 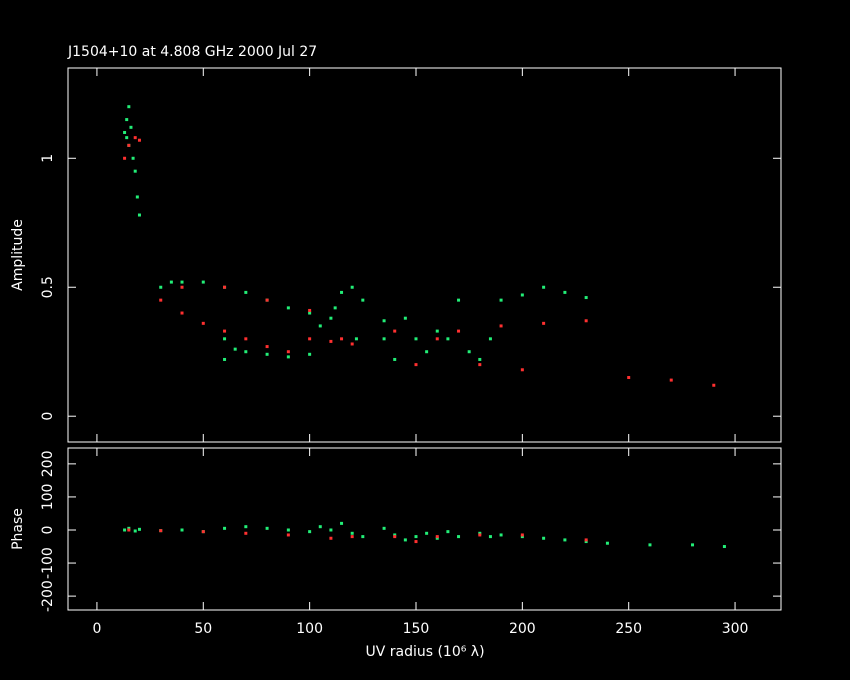 What do you see at coordinates (735, 629) in the screenshot?
I see `x-tick-label: 300` at bounding box center [735, 629].